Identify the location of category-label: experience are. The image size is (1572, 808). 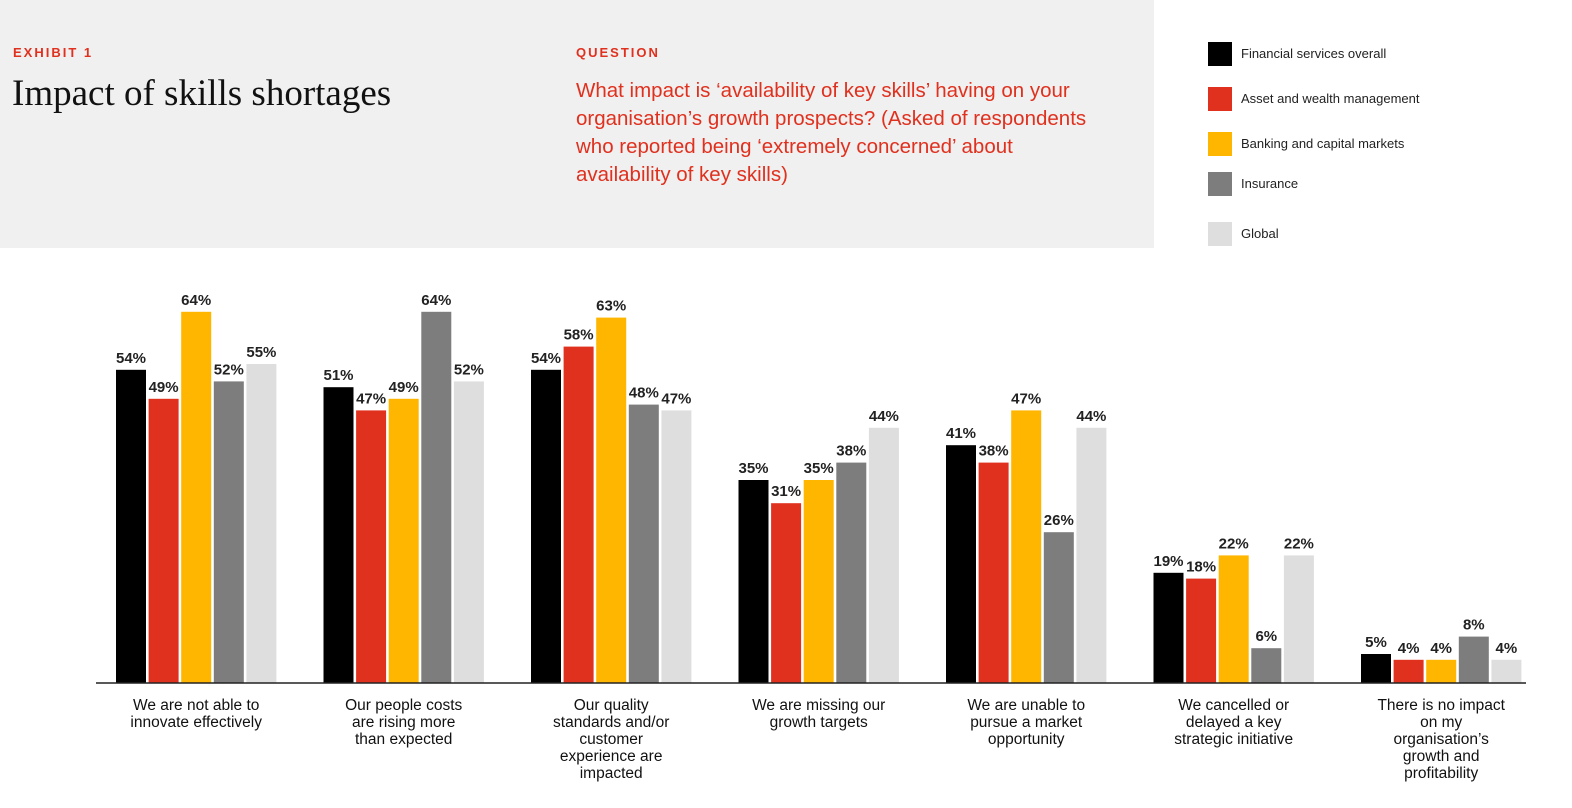
(611, 756).